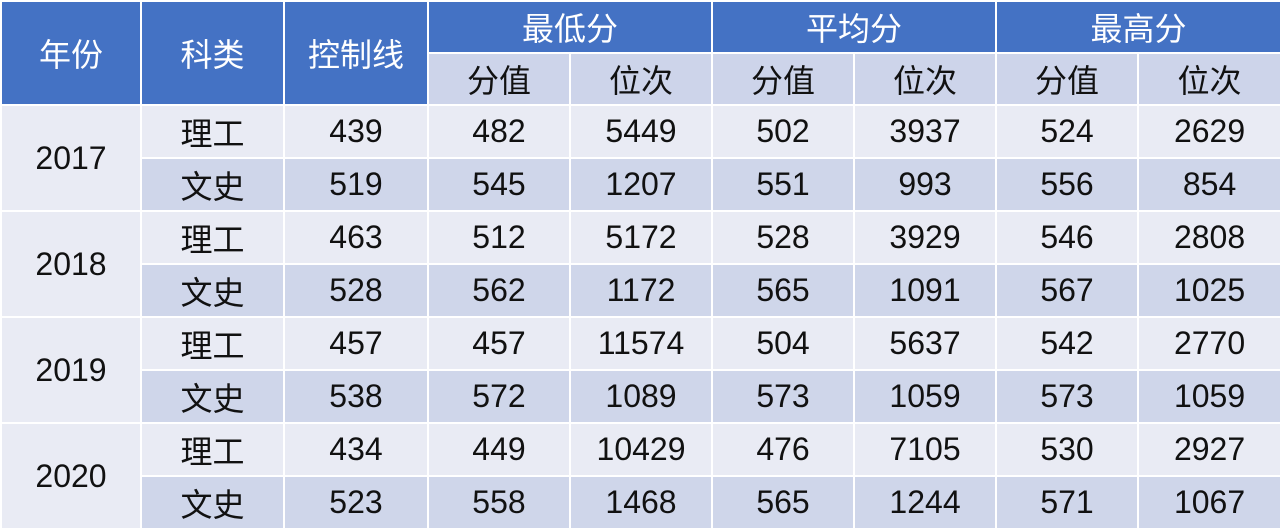 This screenshot has width=1280, height=530. What do you see at coordinates (925, 79) in the screenshot?
I see `header-avg-rank: 位次` at bounding box center [925, 79].